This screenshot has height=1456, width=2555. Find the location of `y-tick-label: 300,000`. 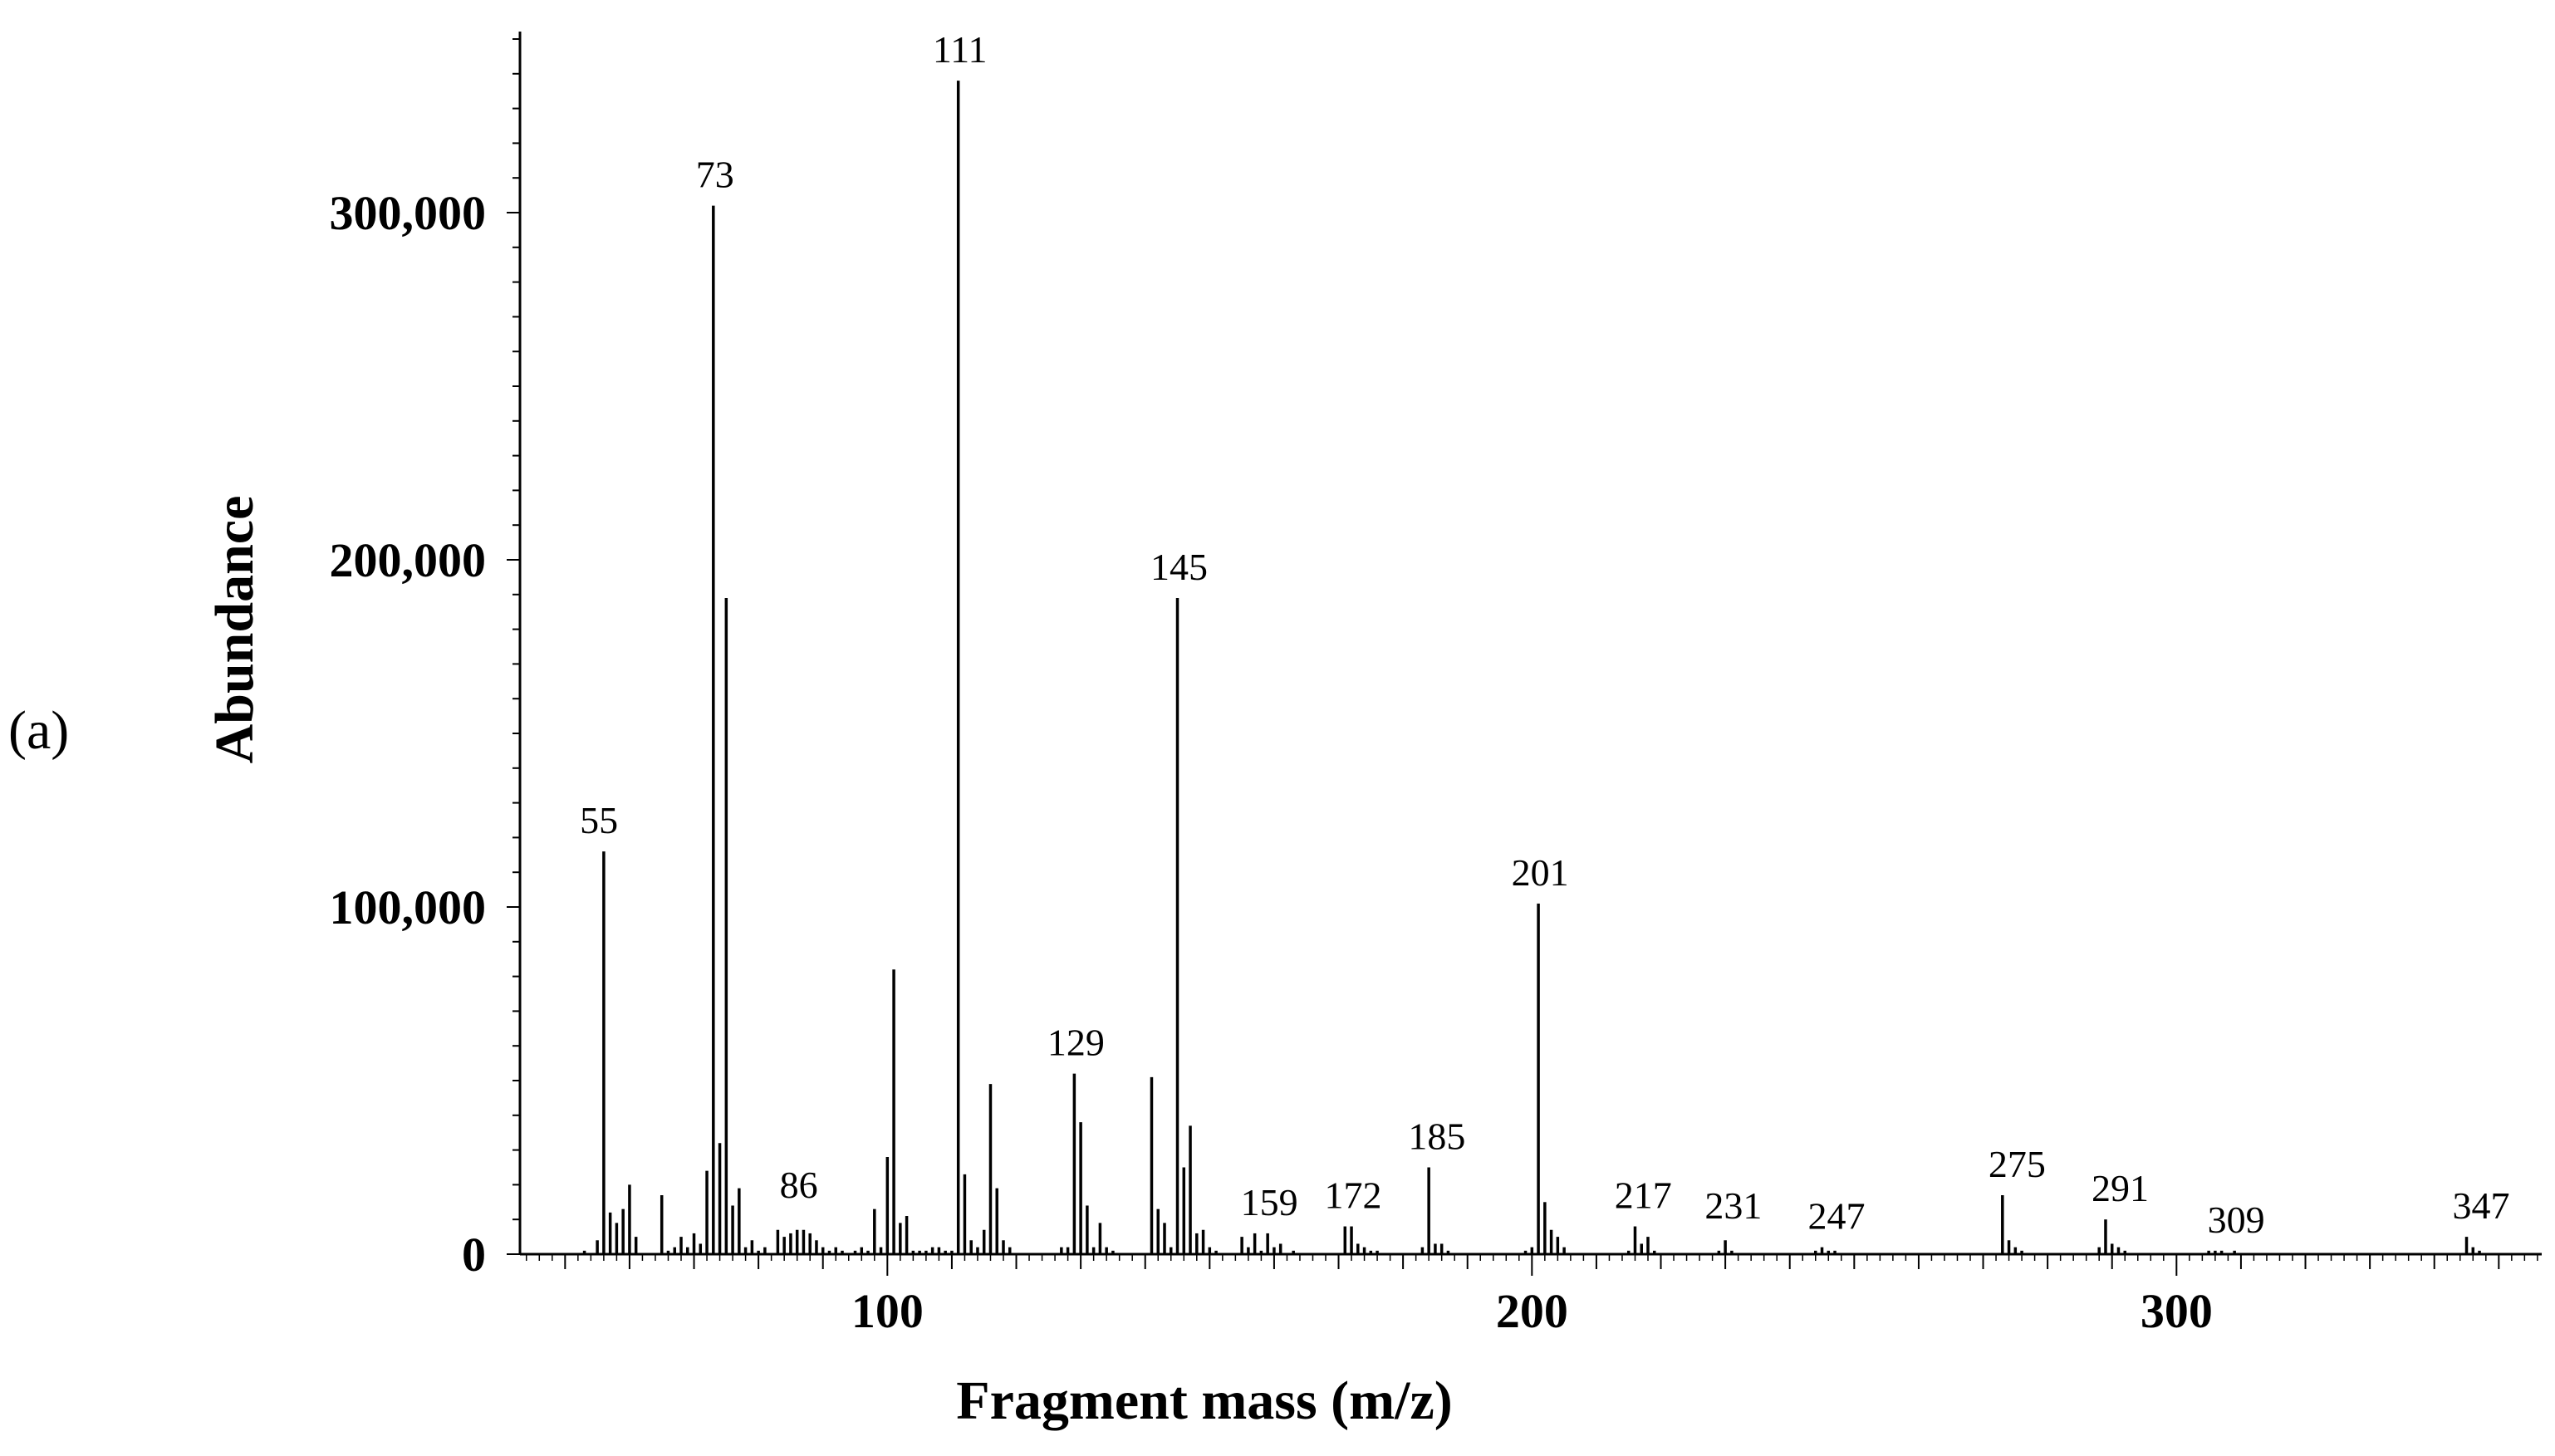

y-tick-label: 300,000 is located at coordinates (408, 213).